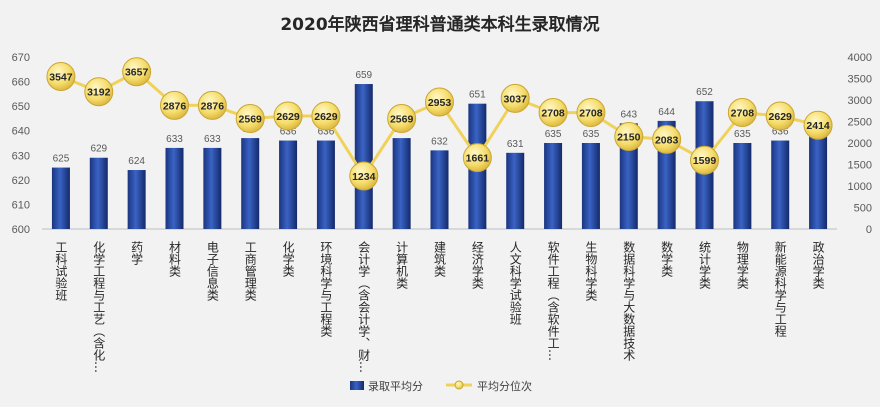 The image size is (880, 407). What do you see at coordinates (326, 289) in the screenshot?
I see `category-label: 环境科学与工程类` at bounding box center [326, 289].